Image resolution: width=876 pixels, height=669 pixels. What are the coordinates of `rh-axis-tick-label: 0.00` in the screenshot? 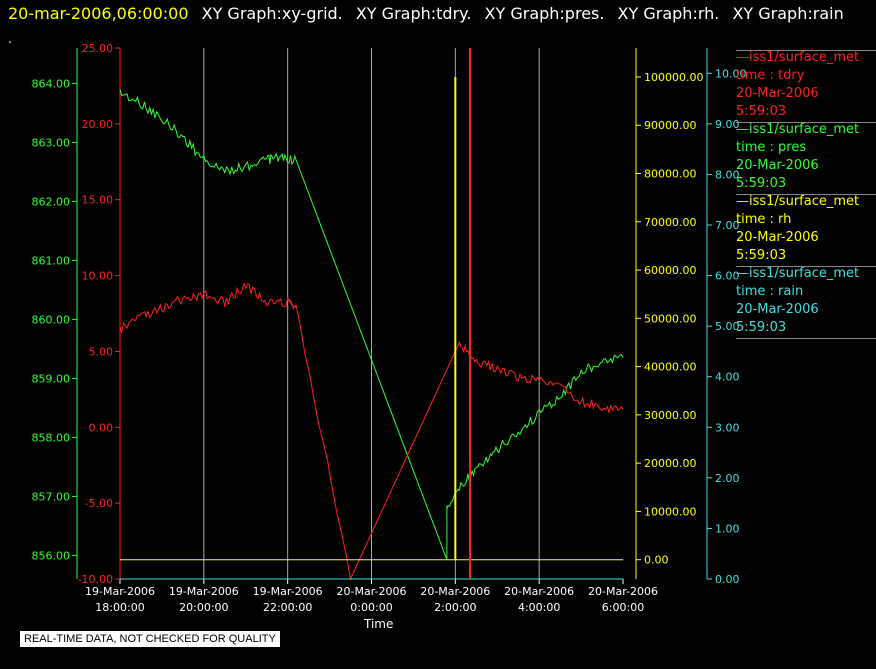 It's located at (656, 560).